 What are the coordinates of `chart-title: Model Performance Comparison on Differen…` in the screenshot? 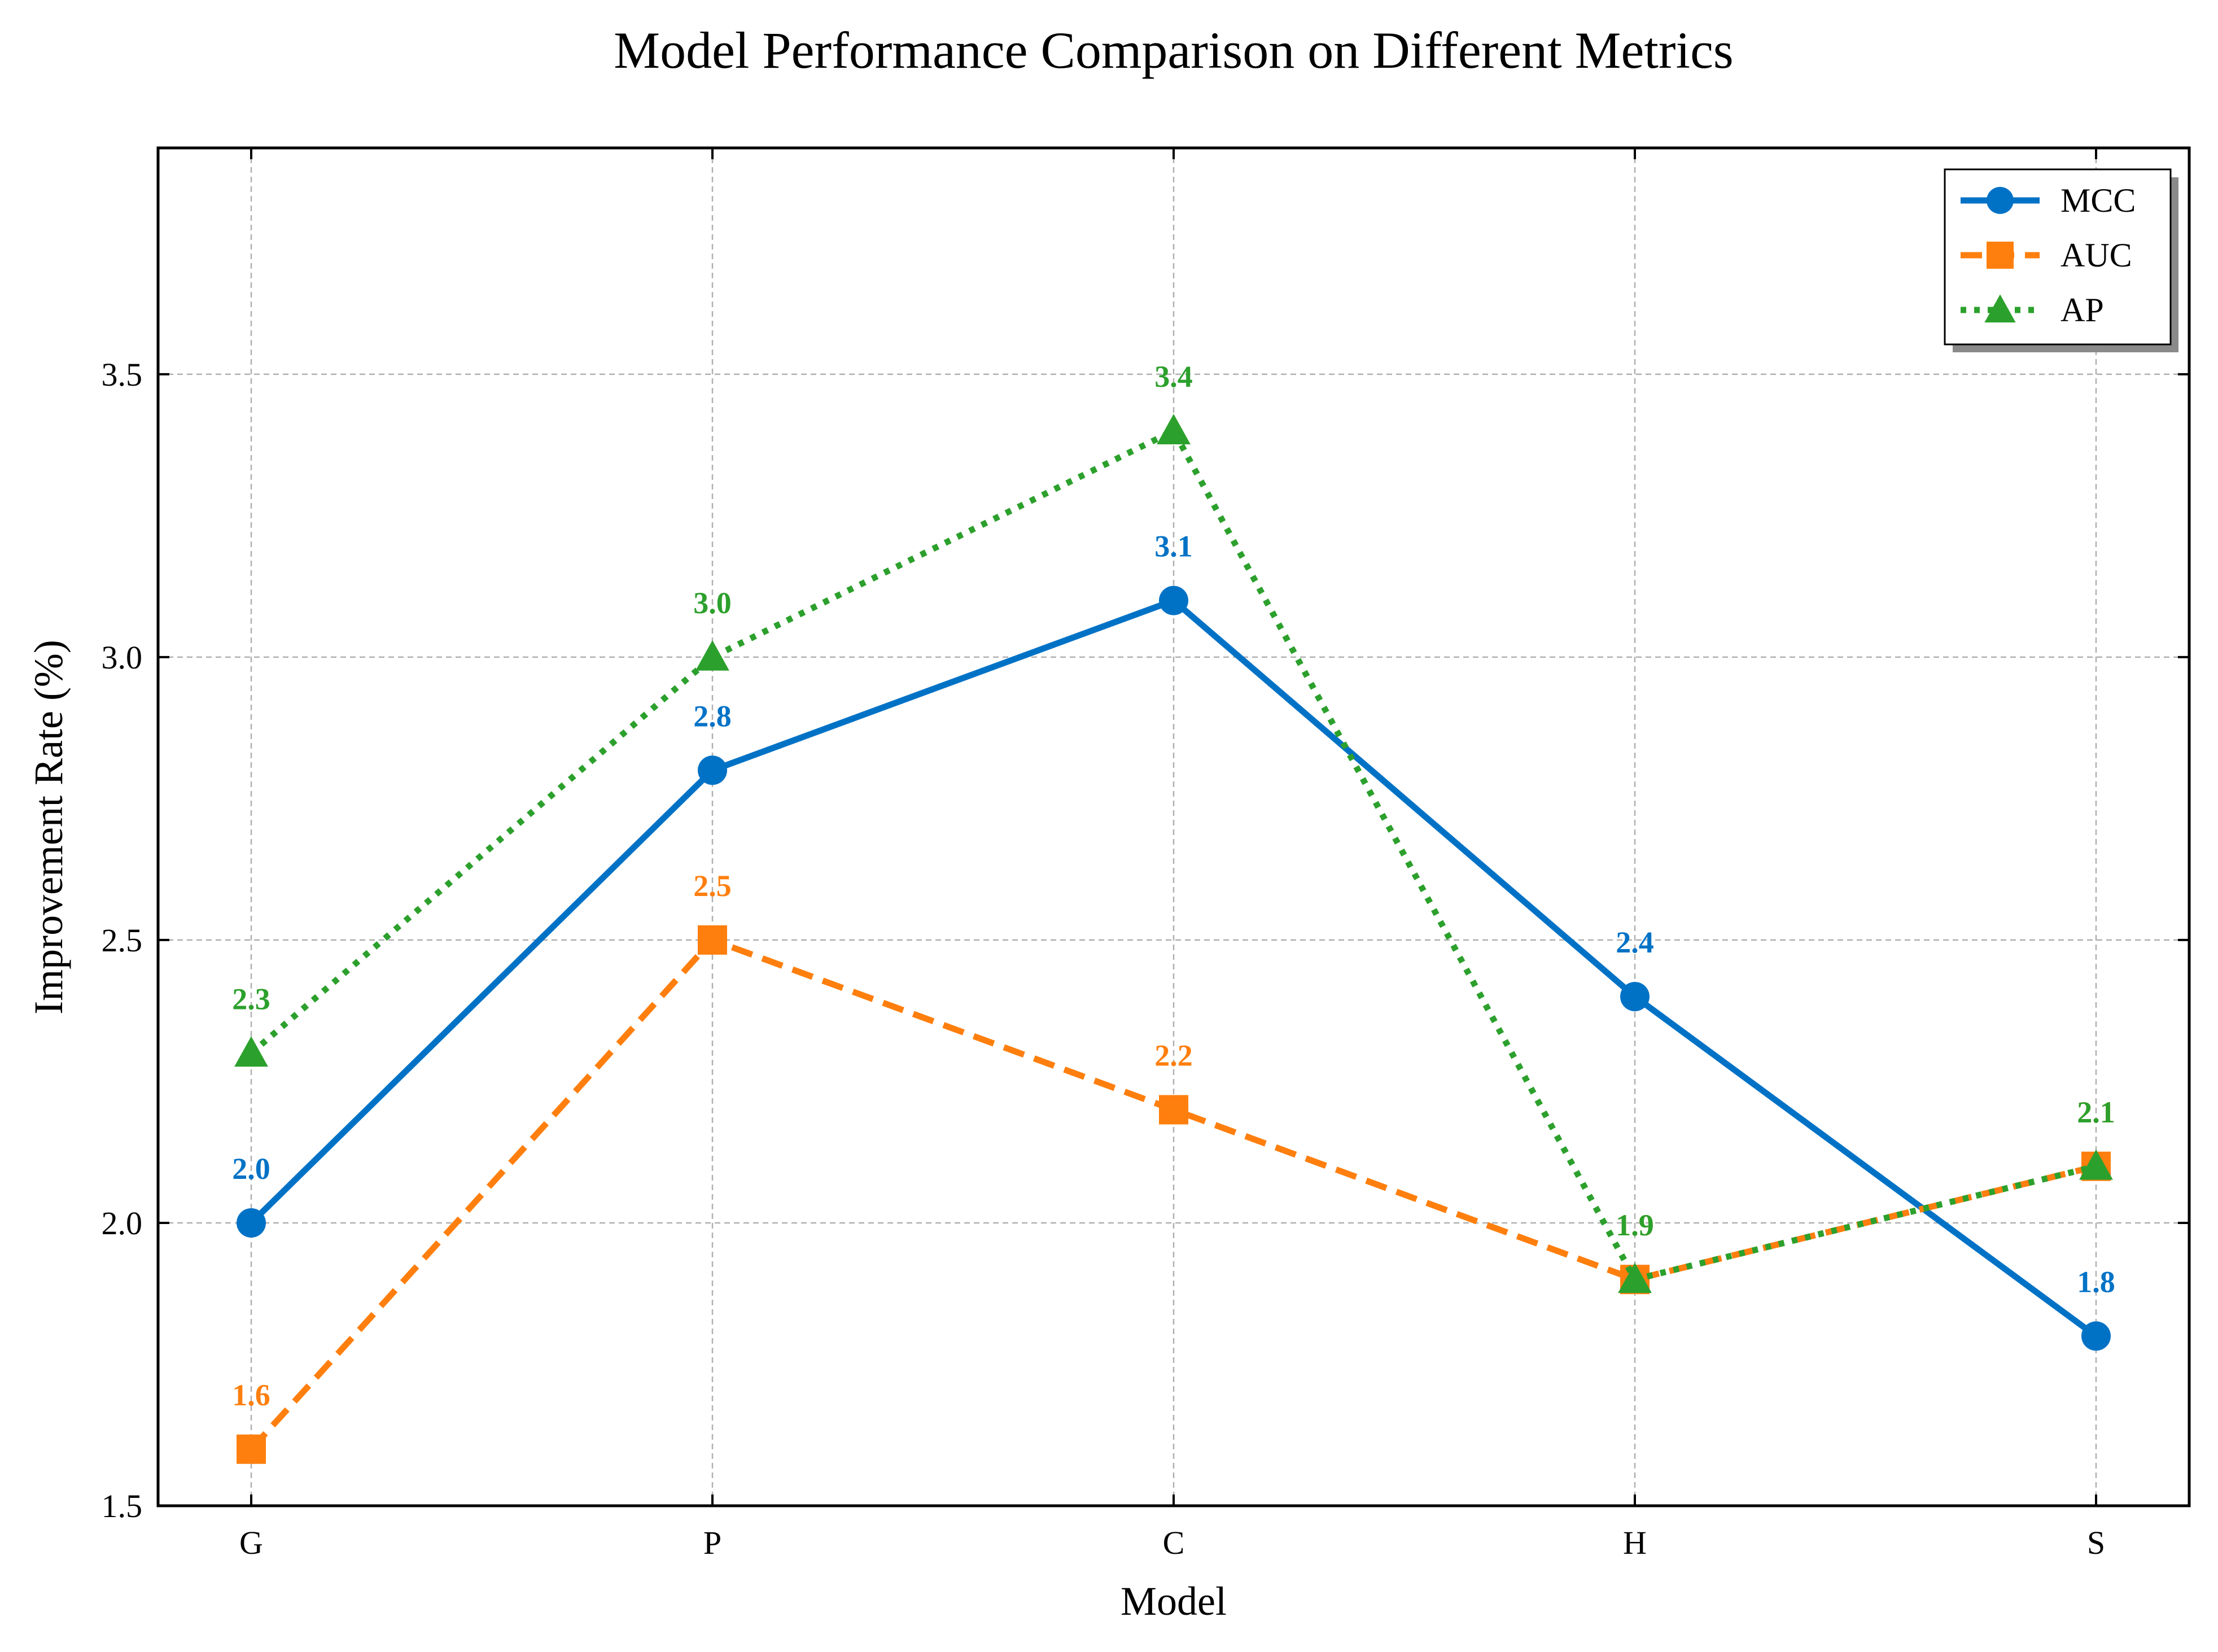 It's located at (1173, 50).